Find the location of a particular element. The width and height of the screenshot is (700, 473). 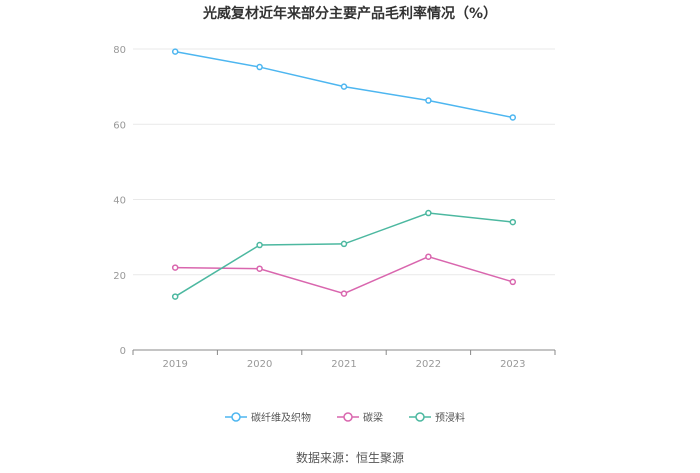

y-tick-label: 0 is located at coordinates (123, 351).